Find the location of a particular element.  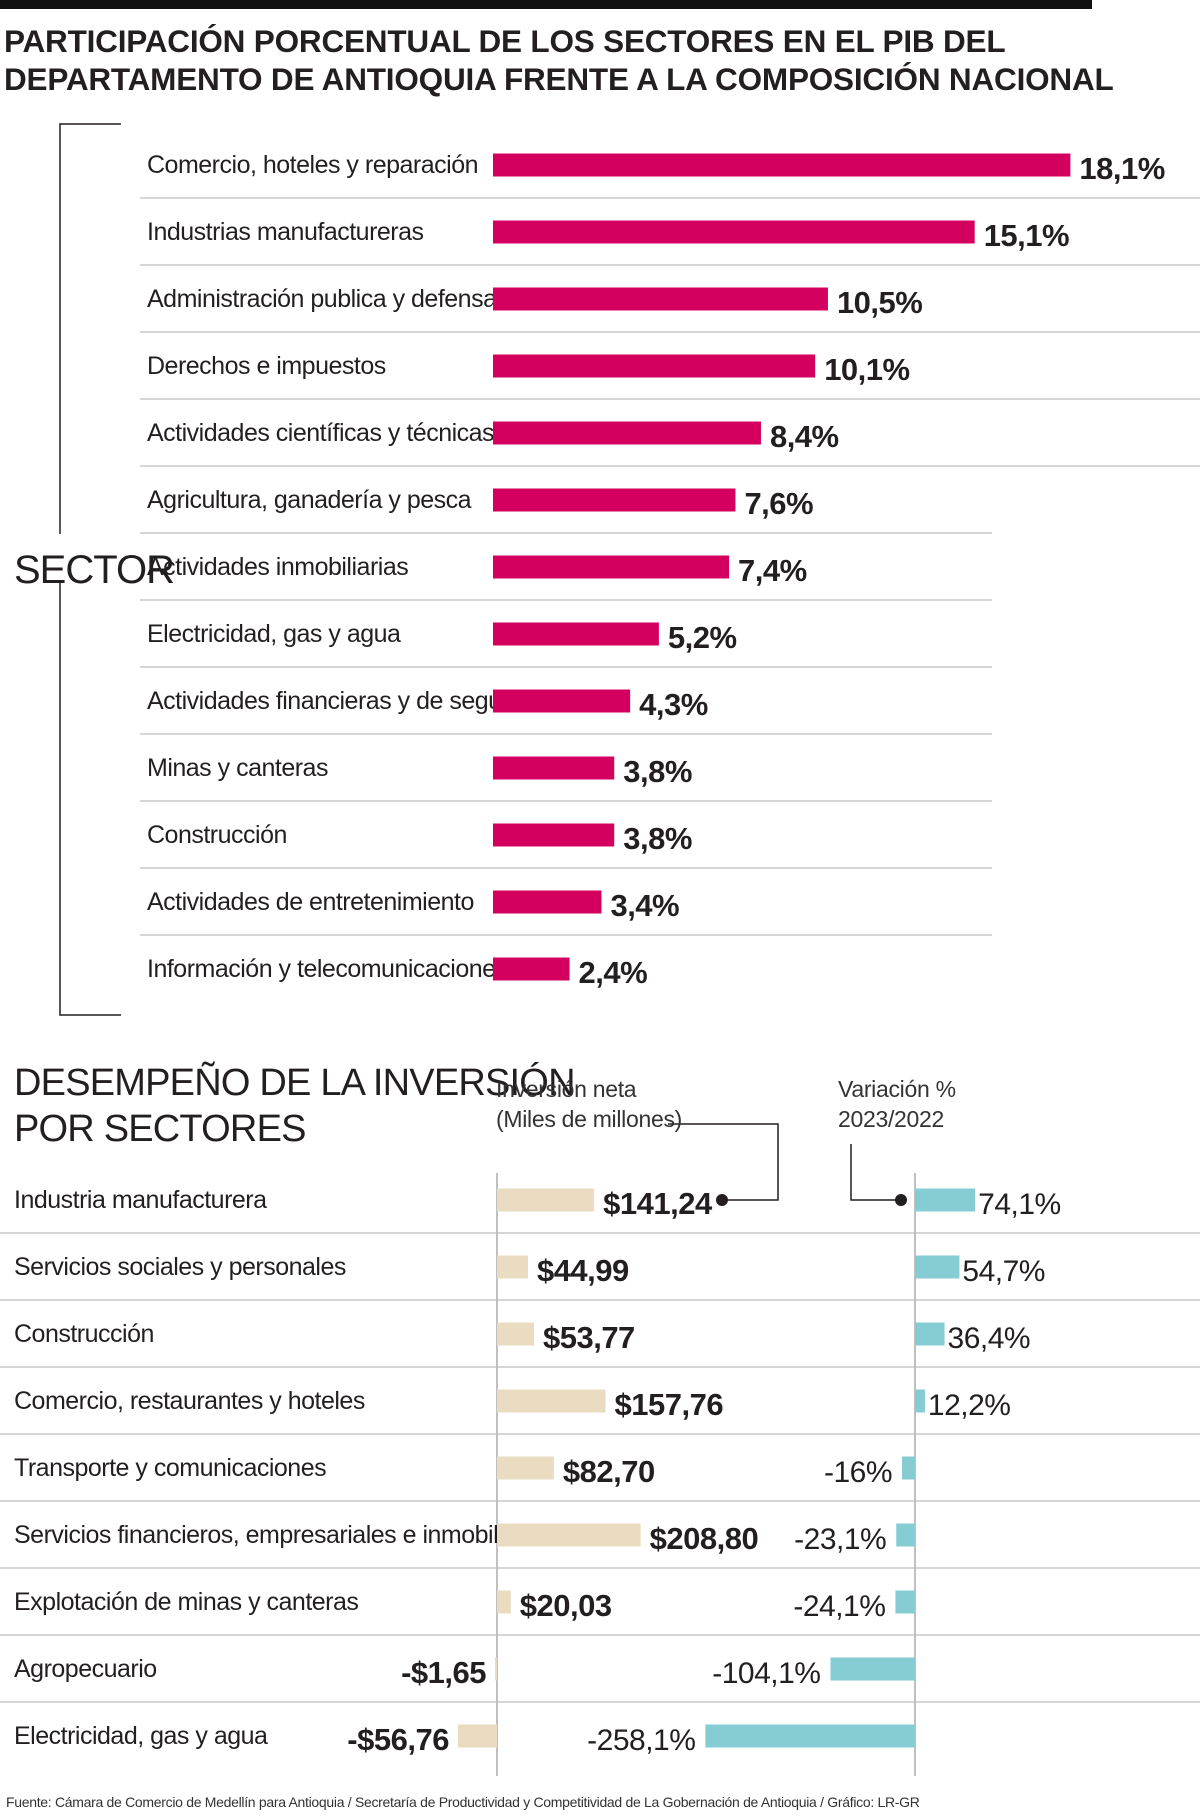

sector-bracket is located at coordinates (90, 569).